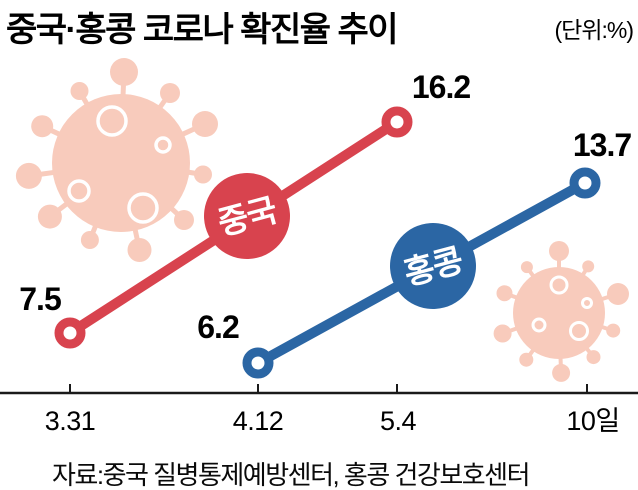 The width and height of the screenshot is (638, 490). What do you see at coordinates (594, 30) in the screenshot?
I see `unit-label: (단위:%)` at bounding box center [594, 30].